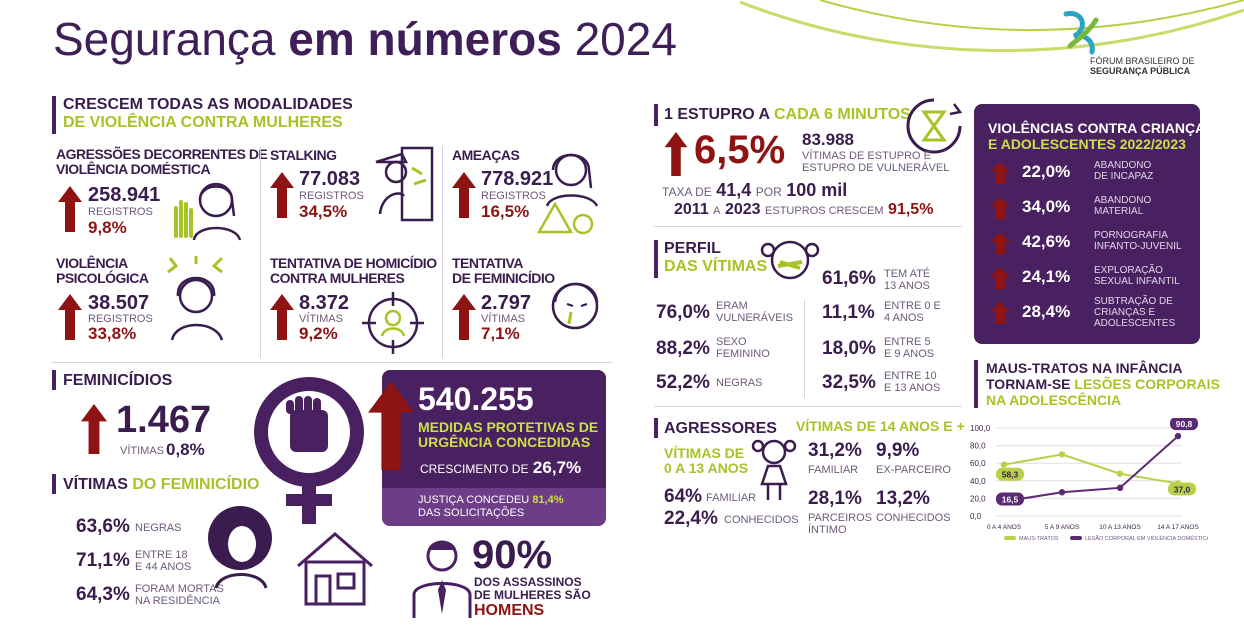 Image resolution: width=1244 pixels, height=643 pixels. I want to click on medidas-justica: JUSTIÇA CONCEDEU 81,4% DAS SOLICITAÇÕES, so click(491, 506).